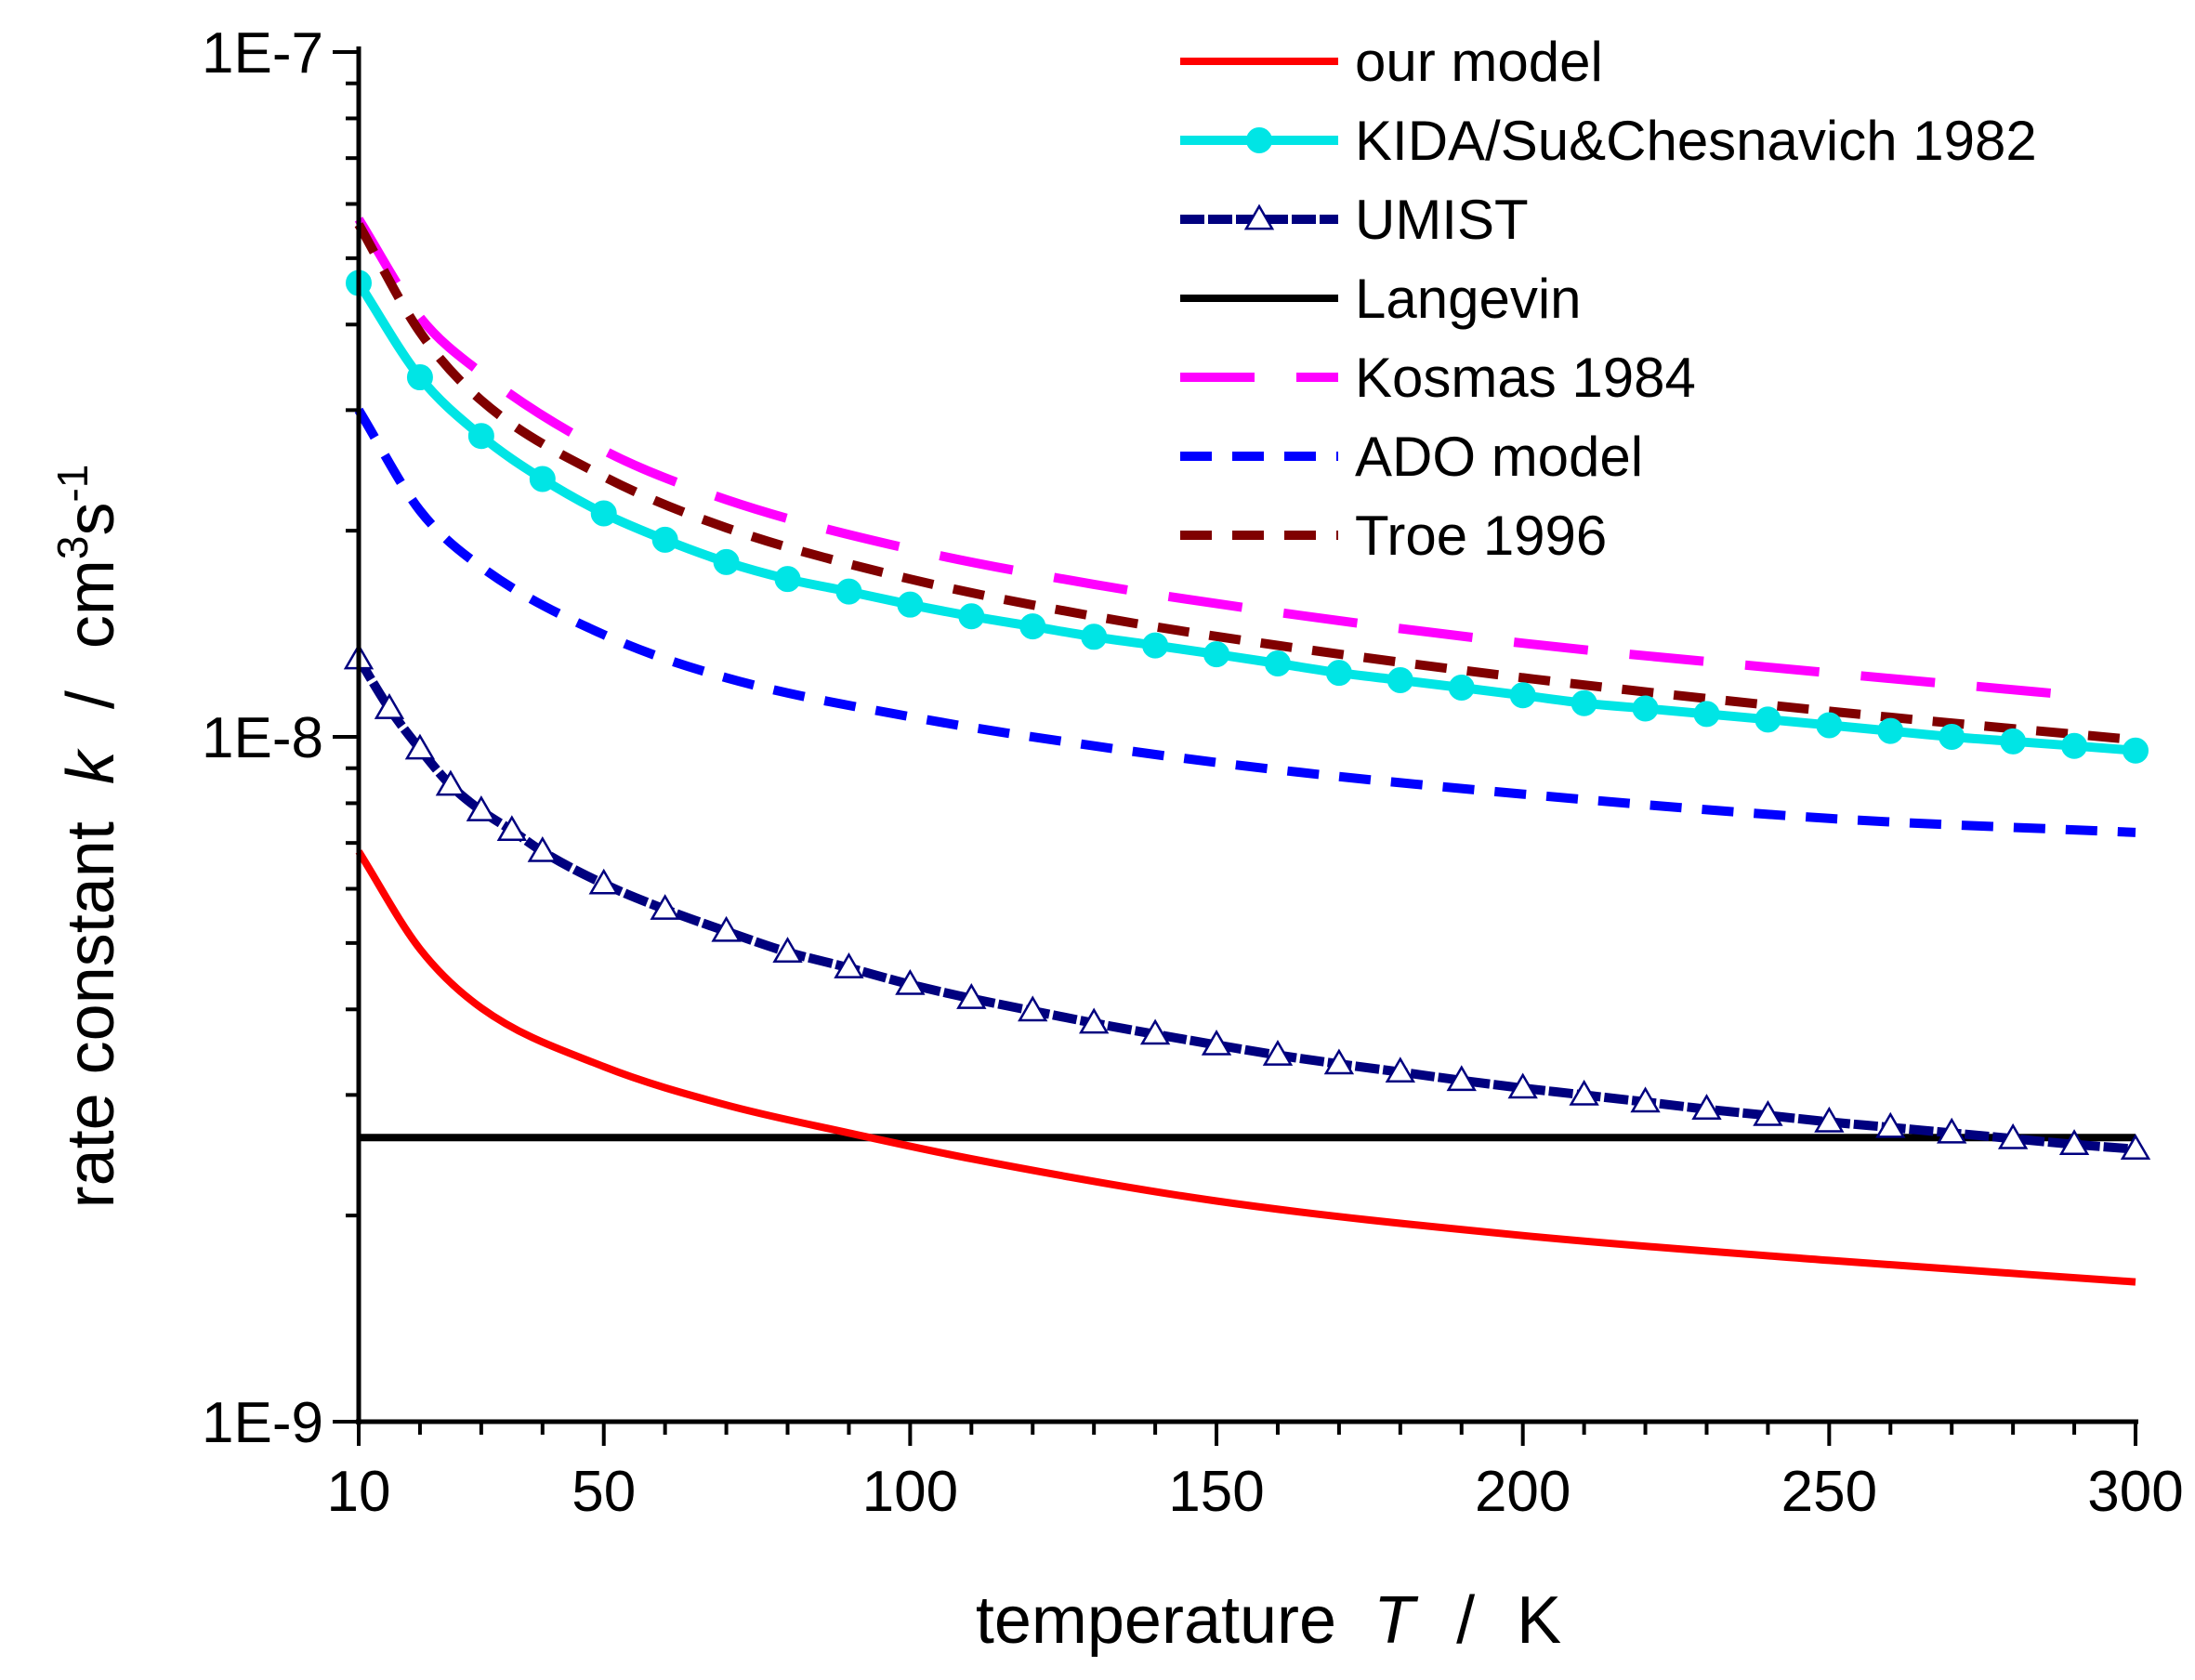  What do you see at coordinates (1696, 141) in the screenshot?
I see `legend-label: KIDA/Su&Chesnavich 1982` at bounding box center [1696, 141].